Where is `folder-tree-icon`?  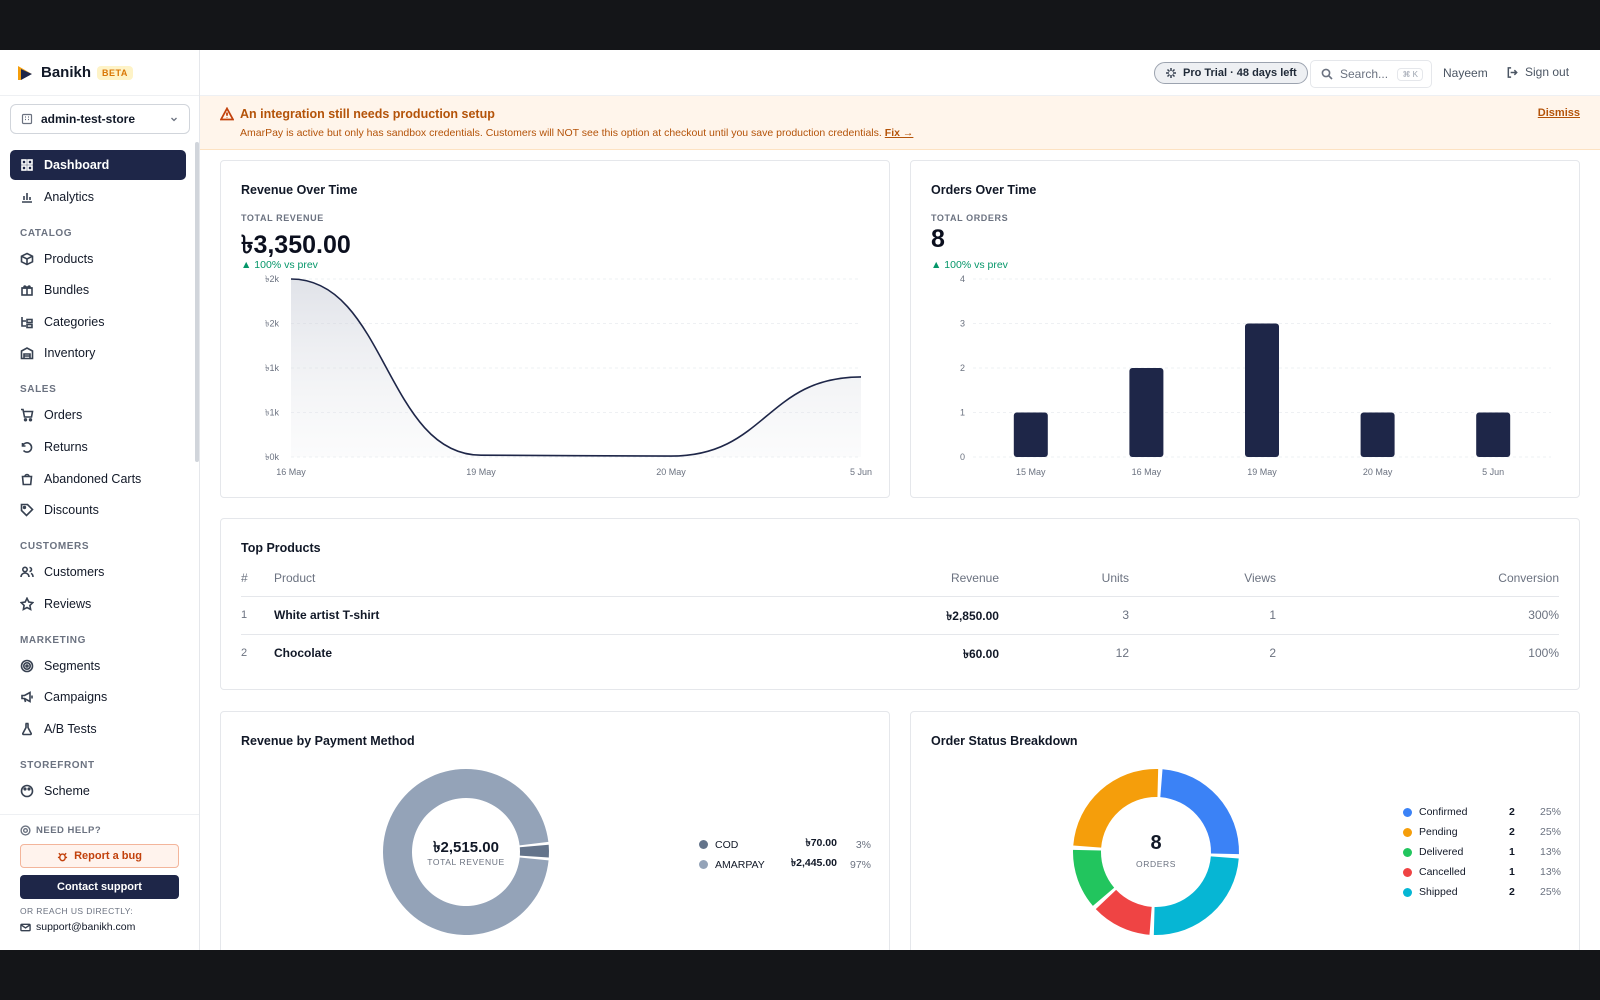
folder-tree-icon is located at coordinates (27, 322).